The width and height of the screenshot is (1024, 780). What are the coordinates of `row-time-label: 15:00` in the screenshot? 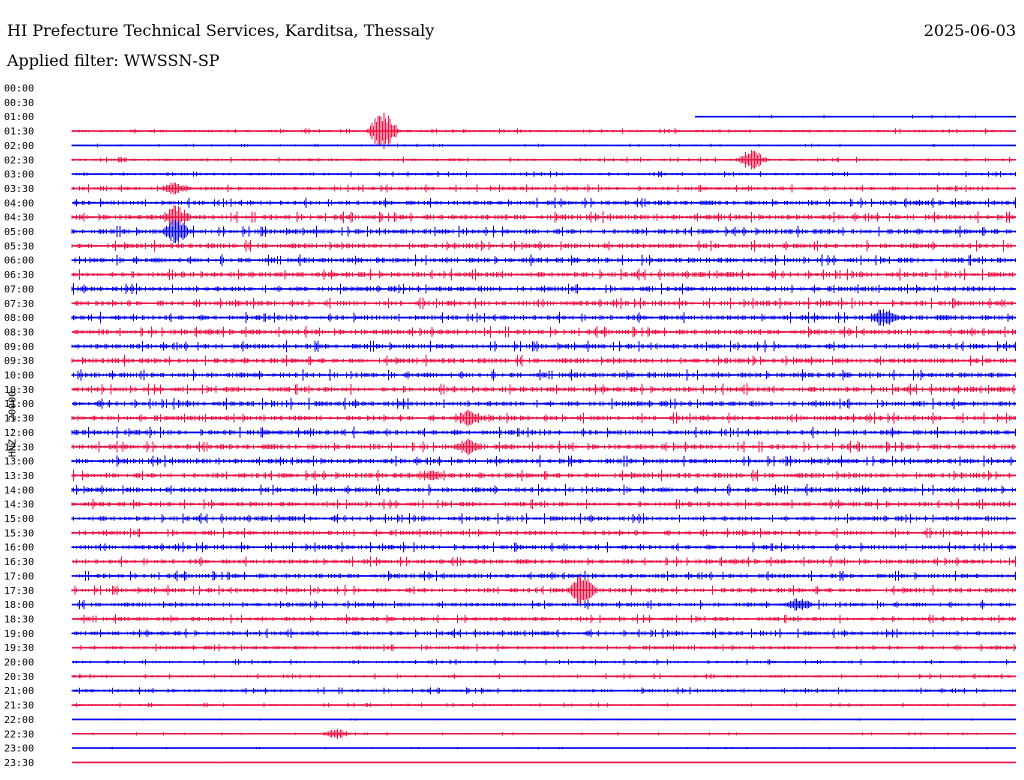 It's located at (19, 519).